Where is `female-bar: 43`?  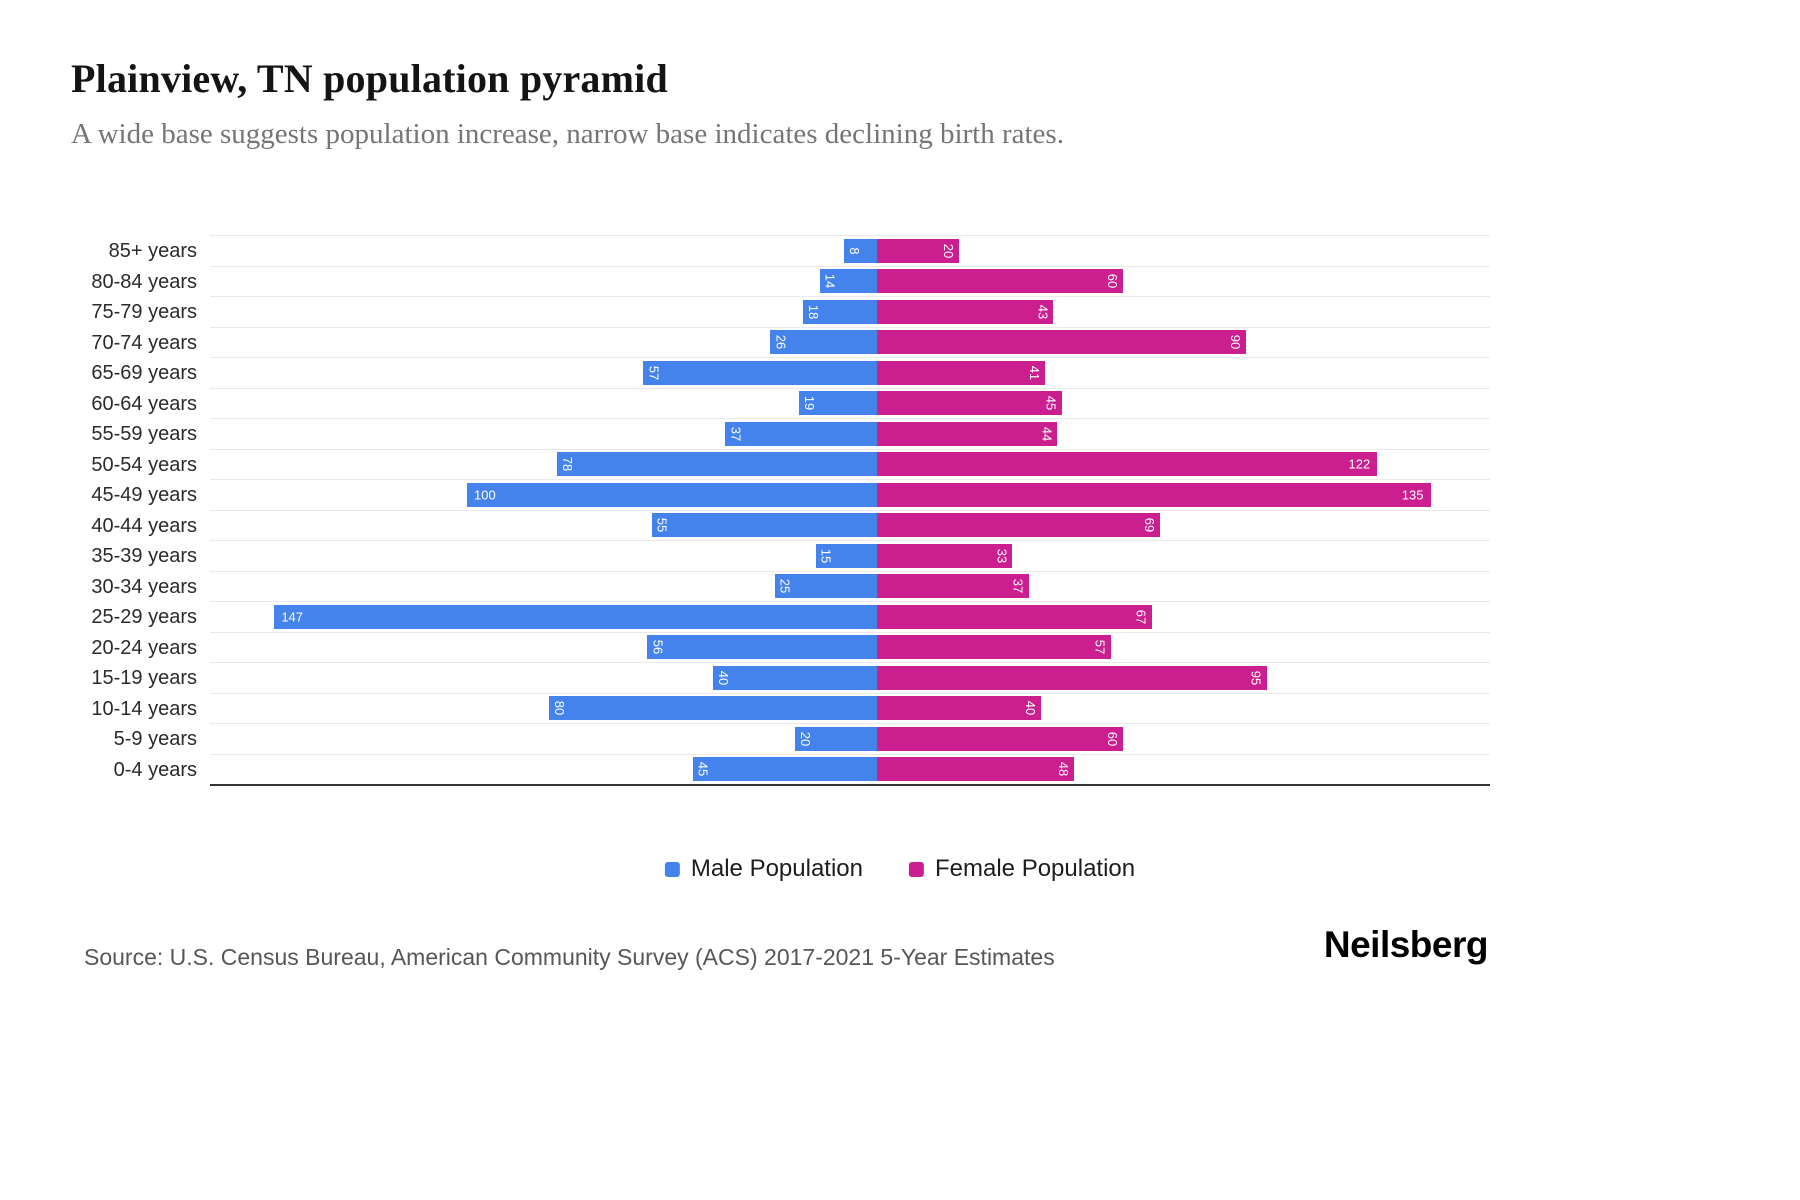
female-bar: 43 is located at coordinates (965, 311).